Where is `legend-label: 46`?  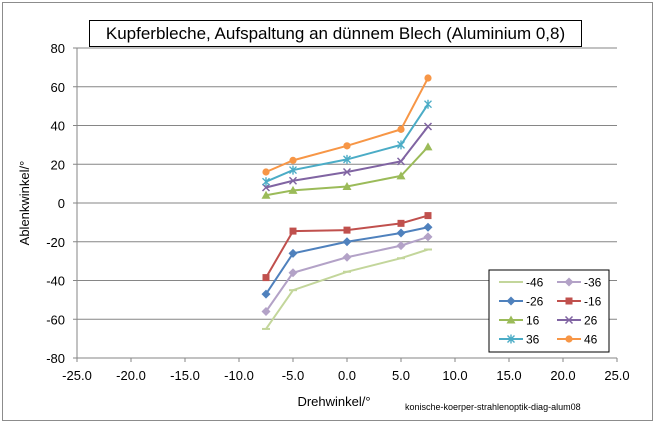
legend-label: 46 is located at coordinates (591, 340).